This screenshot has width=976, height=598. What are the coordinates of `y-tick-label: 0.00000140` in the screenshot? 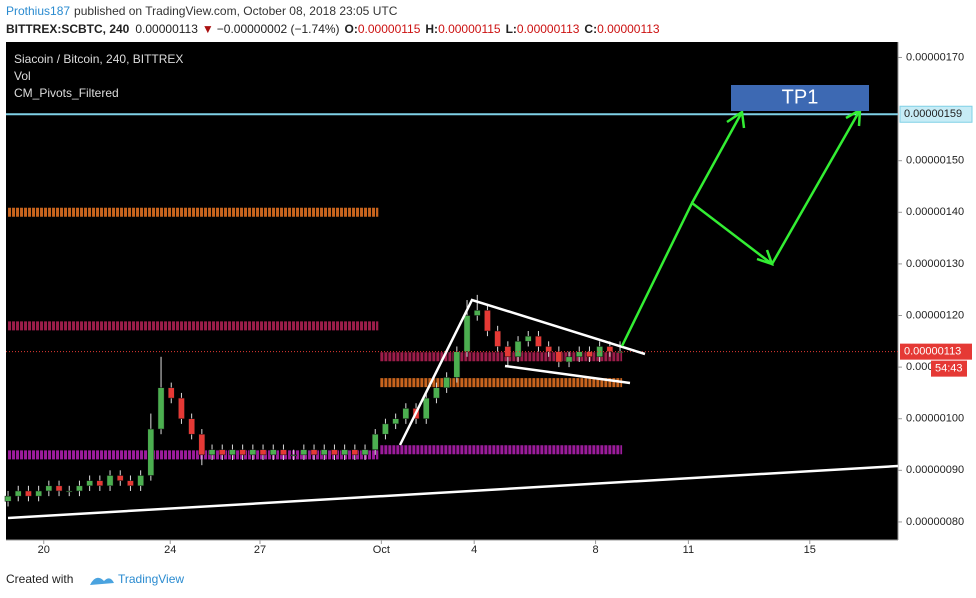 It's located at (935, 212).